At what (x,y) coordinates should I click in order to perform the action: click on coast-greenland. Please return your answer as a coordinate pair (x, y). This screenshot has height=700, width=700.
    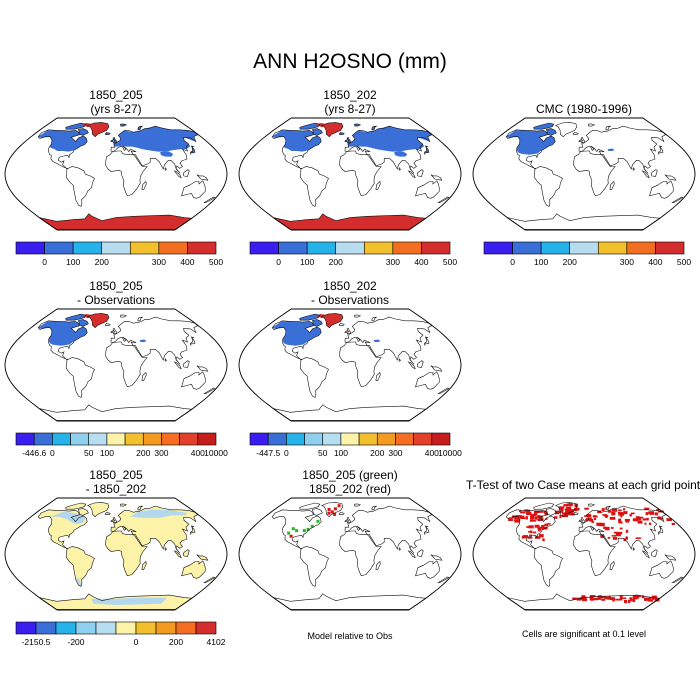
    Looking at the image, I should click on (98, 510).